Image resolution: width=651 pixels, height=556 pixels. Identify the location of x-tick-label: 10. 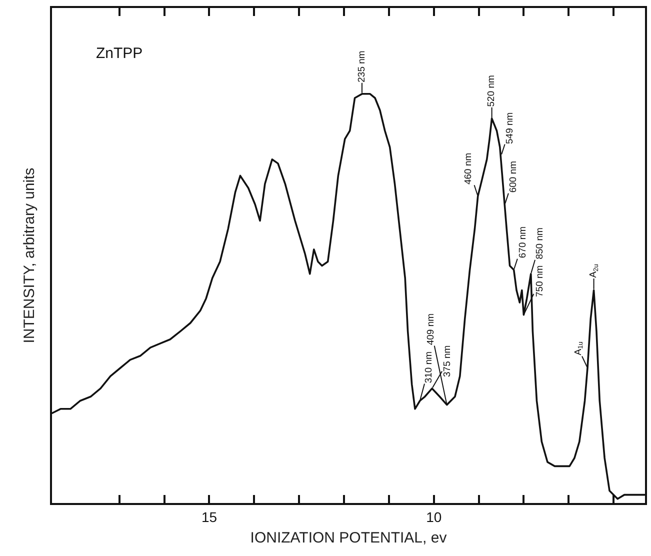
(434, 516).